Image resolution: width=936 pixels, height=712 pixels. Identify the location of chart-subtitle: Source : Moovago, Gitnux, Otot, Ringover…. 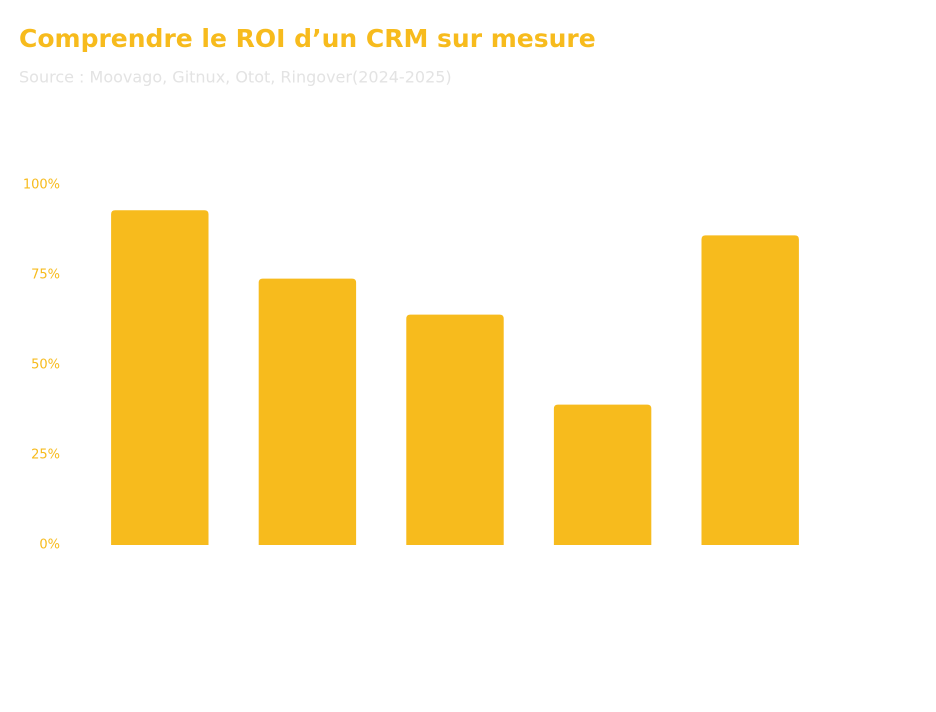
(235, 77).